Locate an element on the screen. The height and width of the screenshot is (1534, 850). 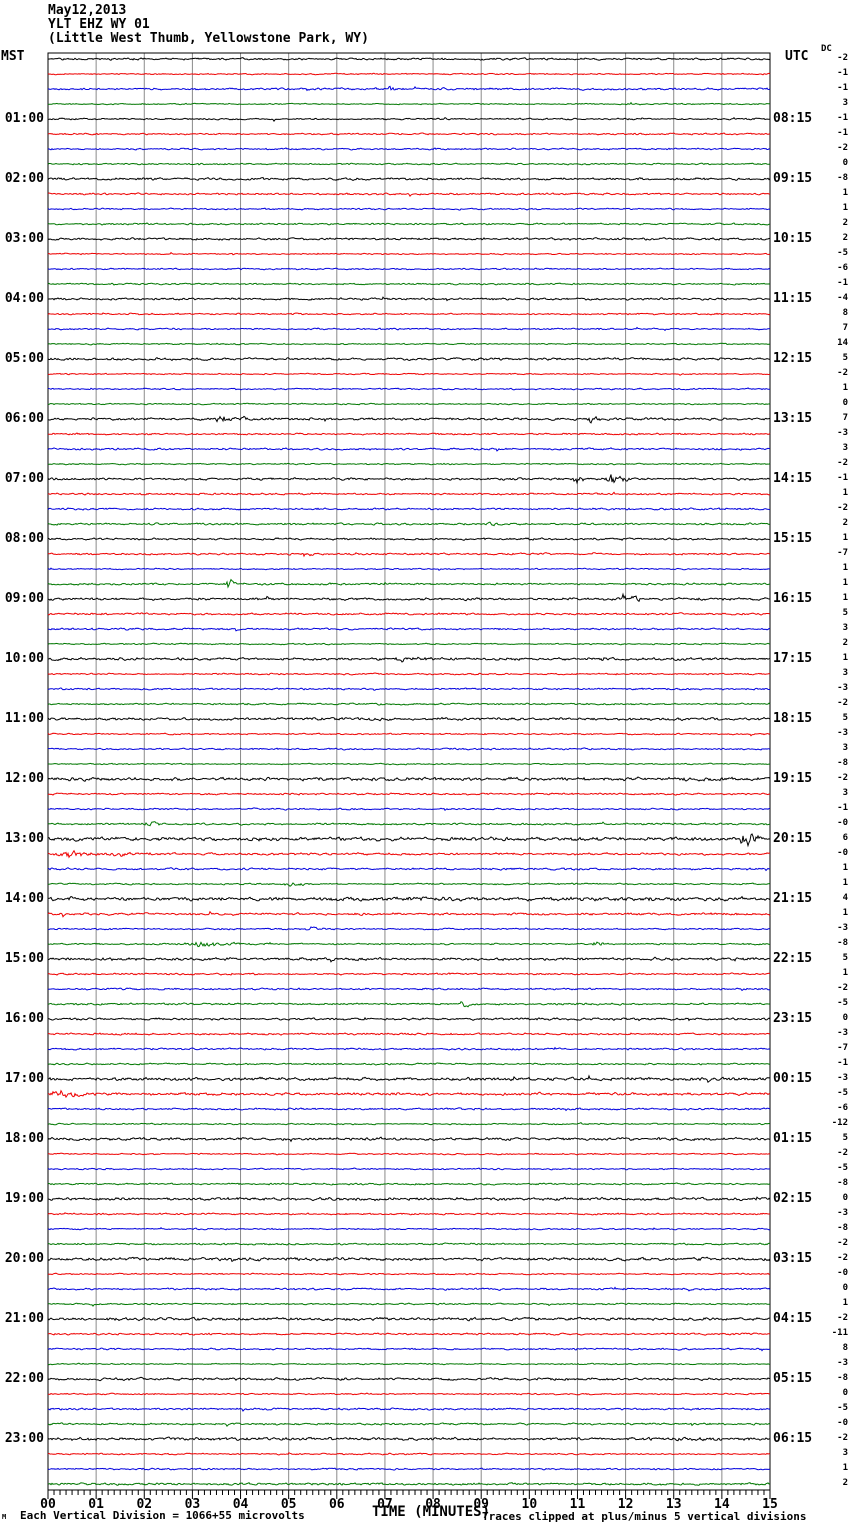
dc-offset-value: -6 is located at coordinates (842, 268).